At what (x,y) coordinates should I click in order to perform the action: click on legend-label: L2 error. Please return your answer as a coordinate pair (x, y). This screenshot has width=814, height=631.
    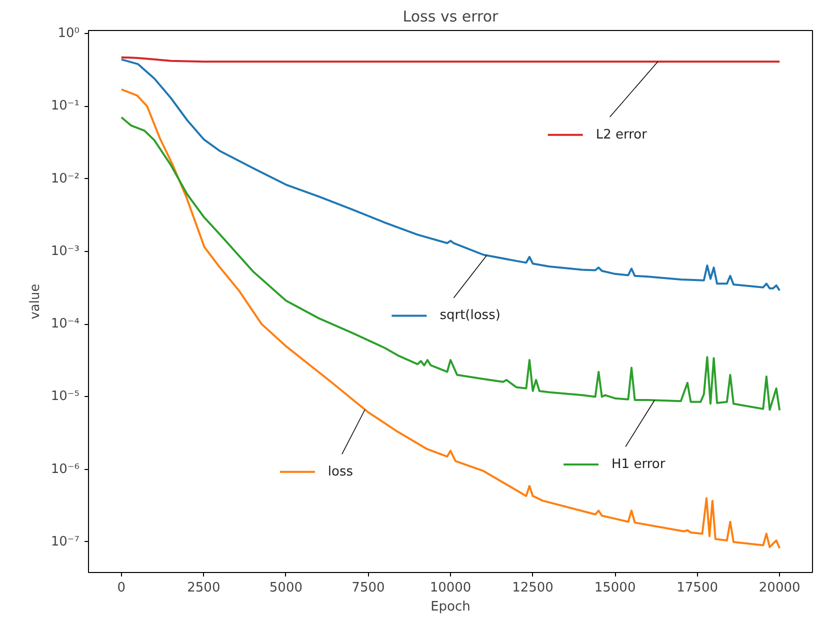
    Looking at the image, I should click on (622, 134).